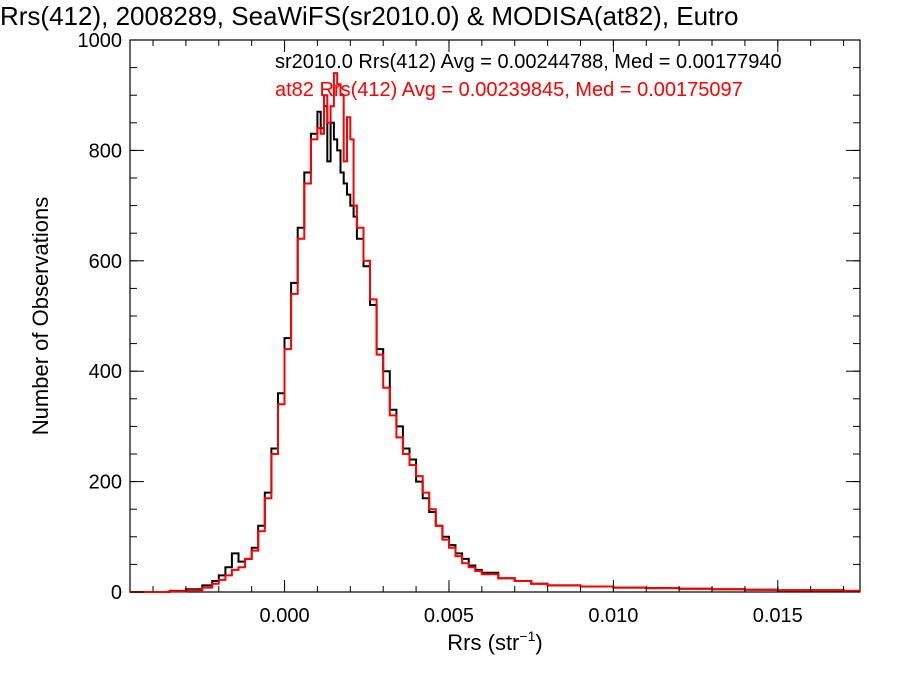  Describe the element at coordinates (494, 641) in the screenshot. I see `x-axis-label: Rrs (str−1)` at that location.